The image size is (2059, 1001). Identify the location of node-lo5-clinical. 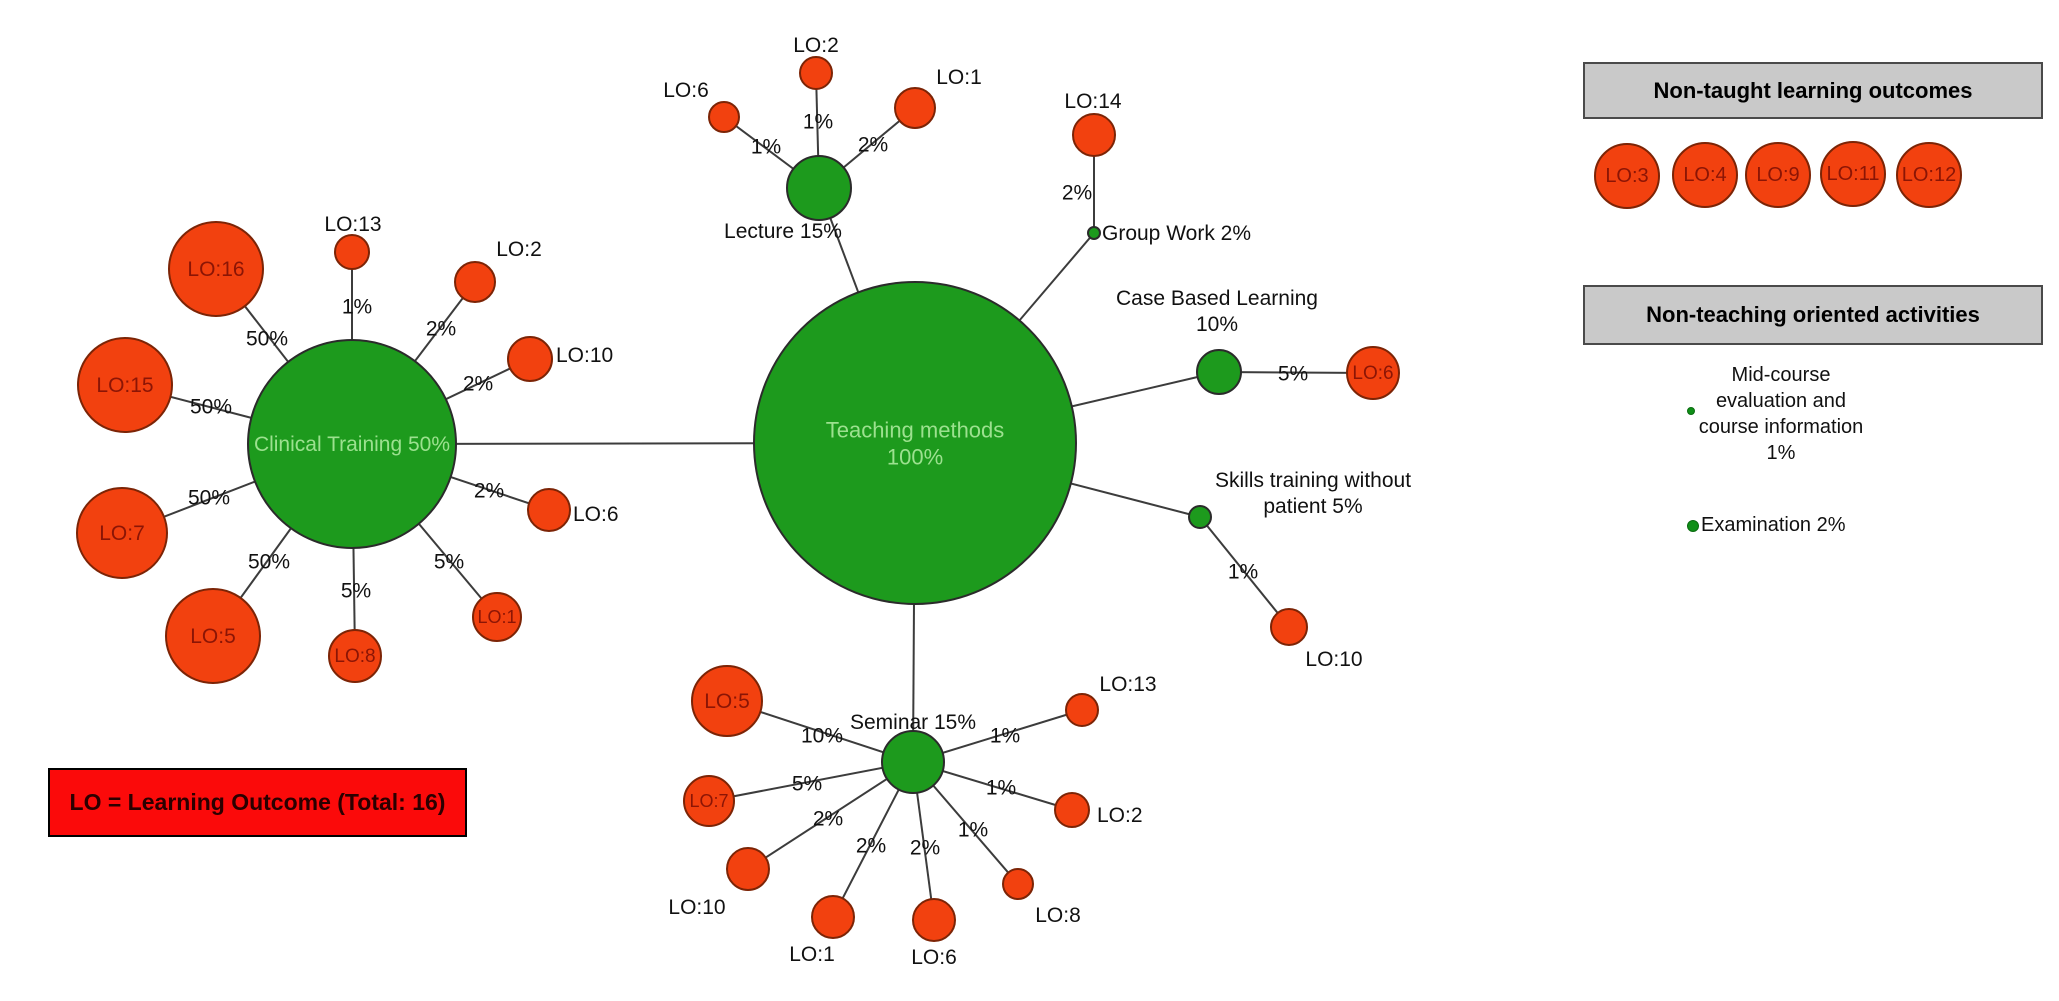
(213, 636).